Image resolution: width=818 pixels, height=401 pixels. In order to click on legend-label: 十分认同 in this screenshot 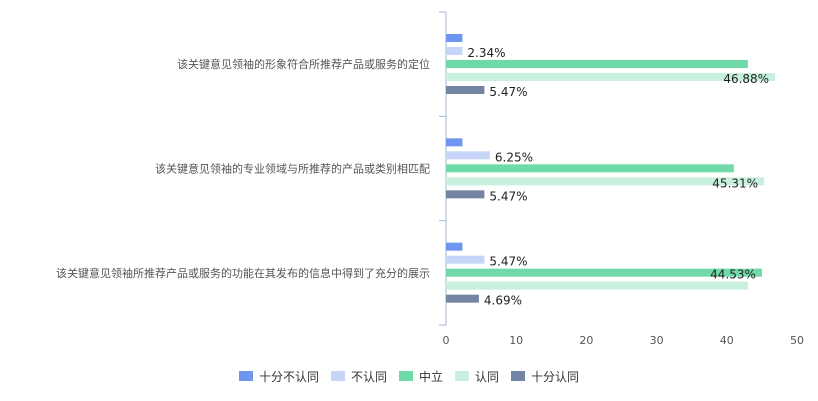, I will do `click(555, 376)`.